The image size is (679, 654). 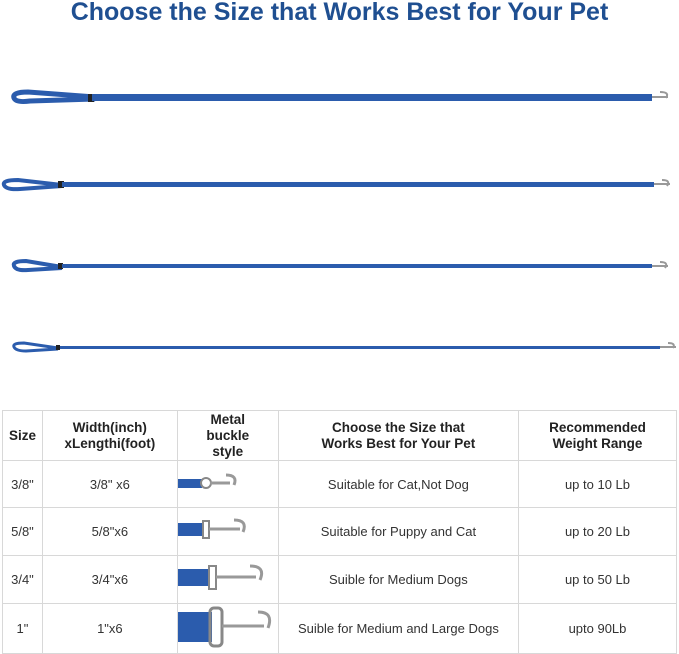 What do you see at coordinates (597, 531) in the screenshot?
I see `cell-weight: up to 20 Lb` at bounding box center [597, 531].